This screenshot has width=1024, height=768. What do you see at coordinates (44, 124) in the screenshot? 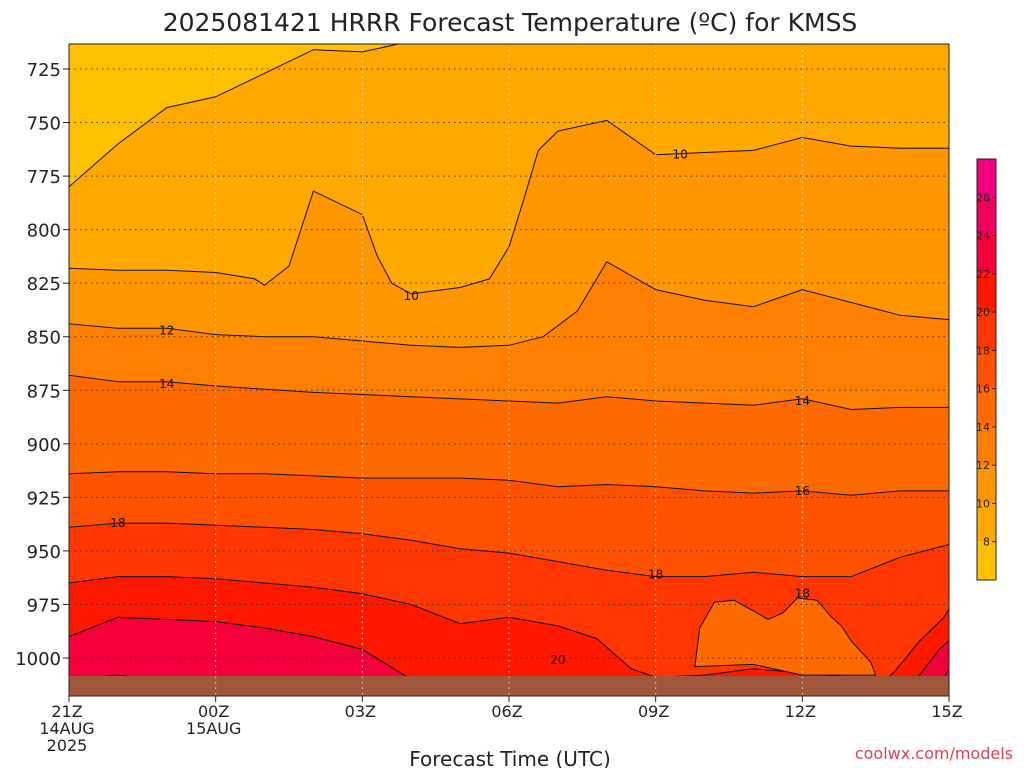
I see `y-tick-label: 750` at bounding box center [44, 124].